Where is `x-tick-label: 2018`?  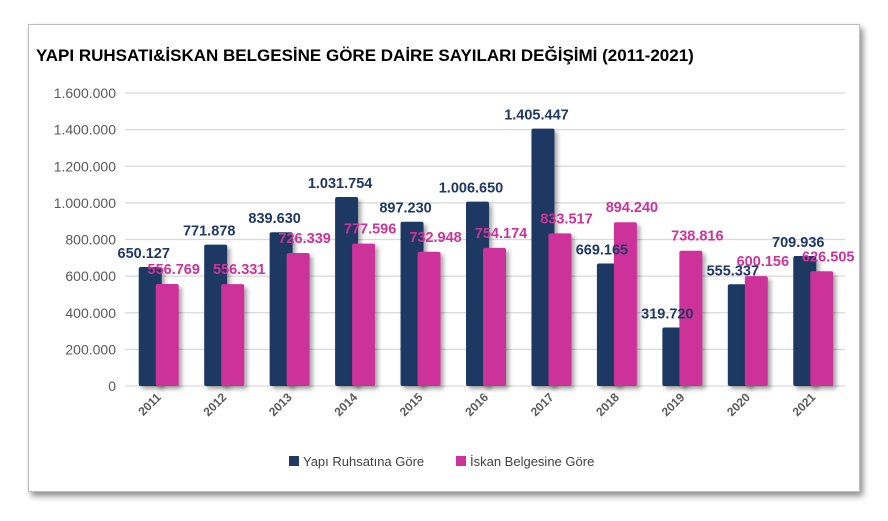 x-tick-label: 2018 is located at coordinates (607, 404).